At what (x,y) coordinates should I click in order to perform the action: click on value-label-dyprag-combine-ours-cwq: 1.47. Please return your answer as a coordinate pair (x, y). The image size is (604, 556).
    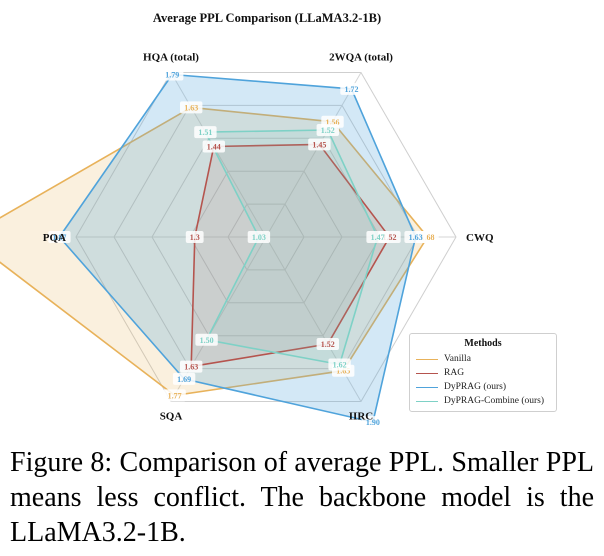
    Looking at the image, I should click on (377, 237).